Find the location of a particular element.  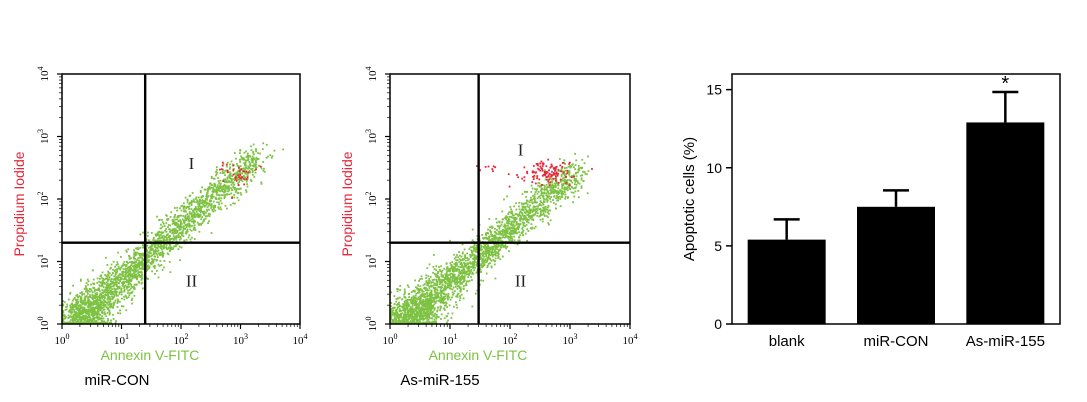

y-tick-label: 104 is located at coordinates (43, 74).